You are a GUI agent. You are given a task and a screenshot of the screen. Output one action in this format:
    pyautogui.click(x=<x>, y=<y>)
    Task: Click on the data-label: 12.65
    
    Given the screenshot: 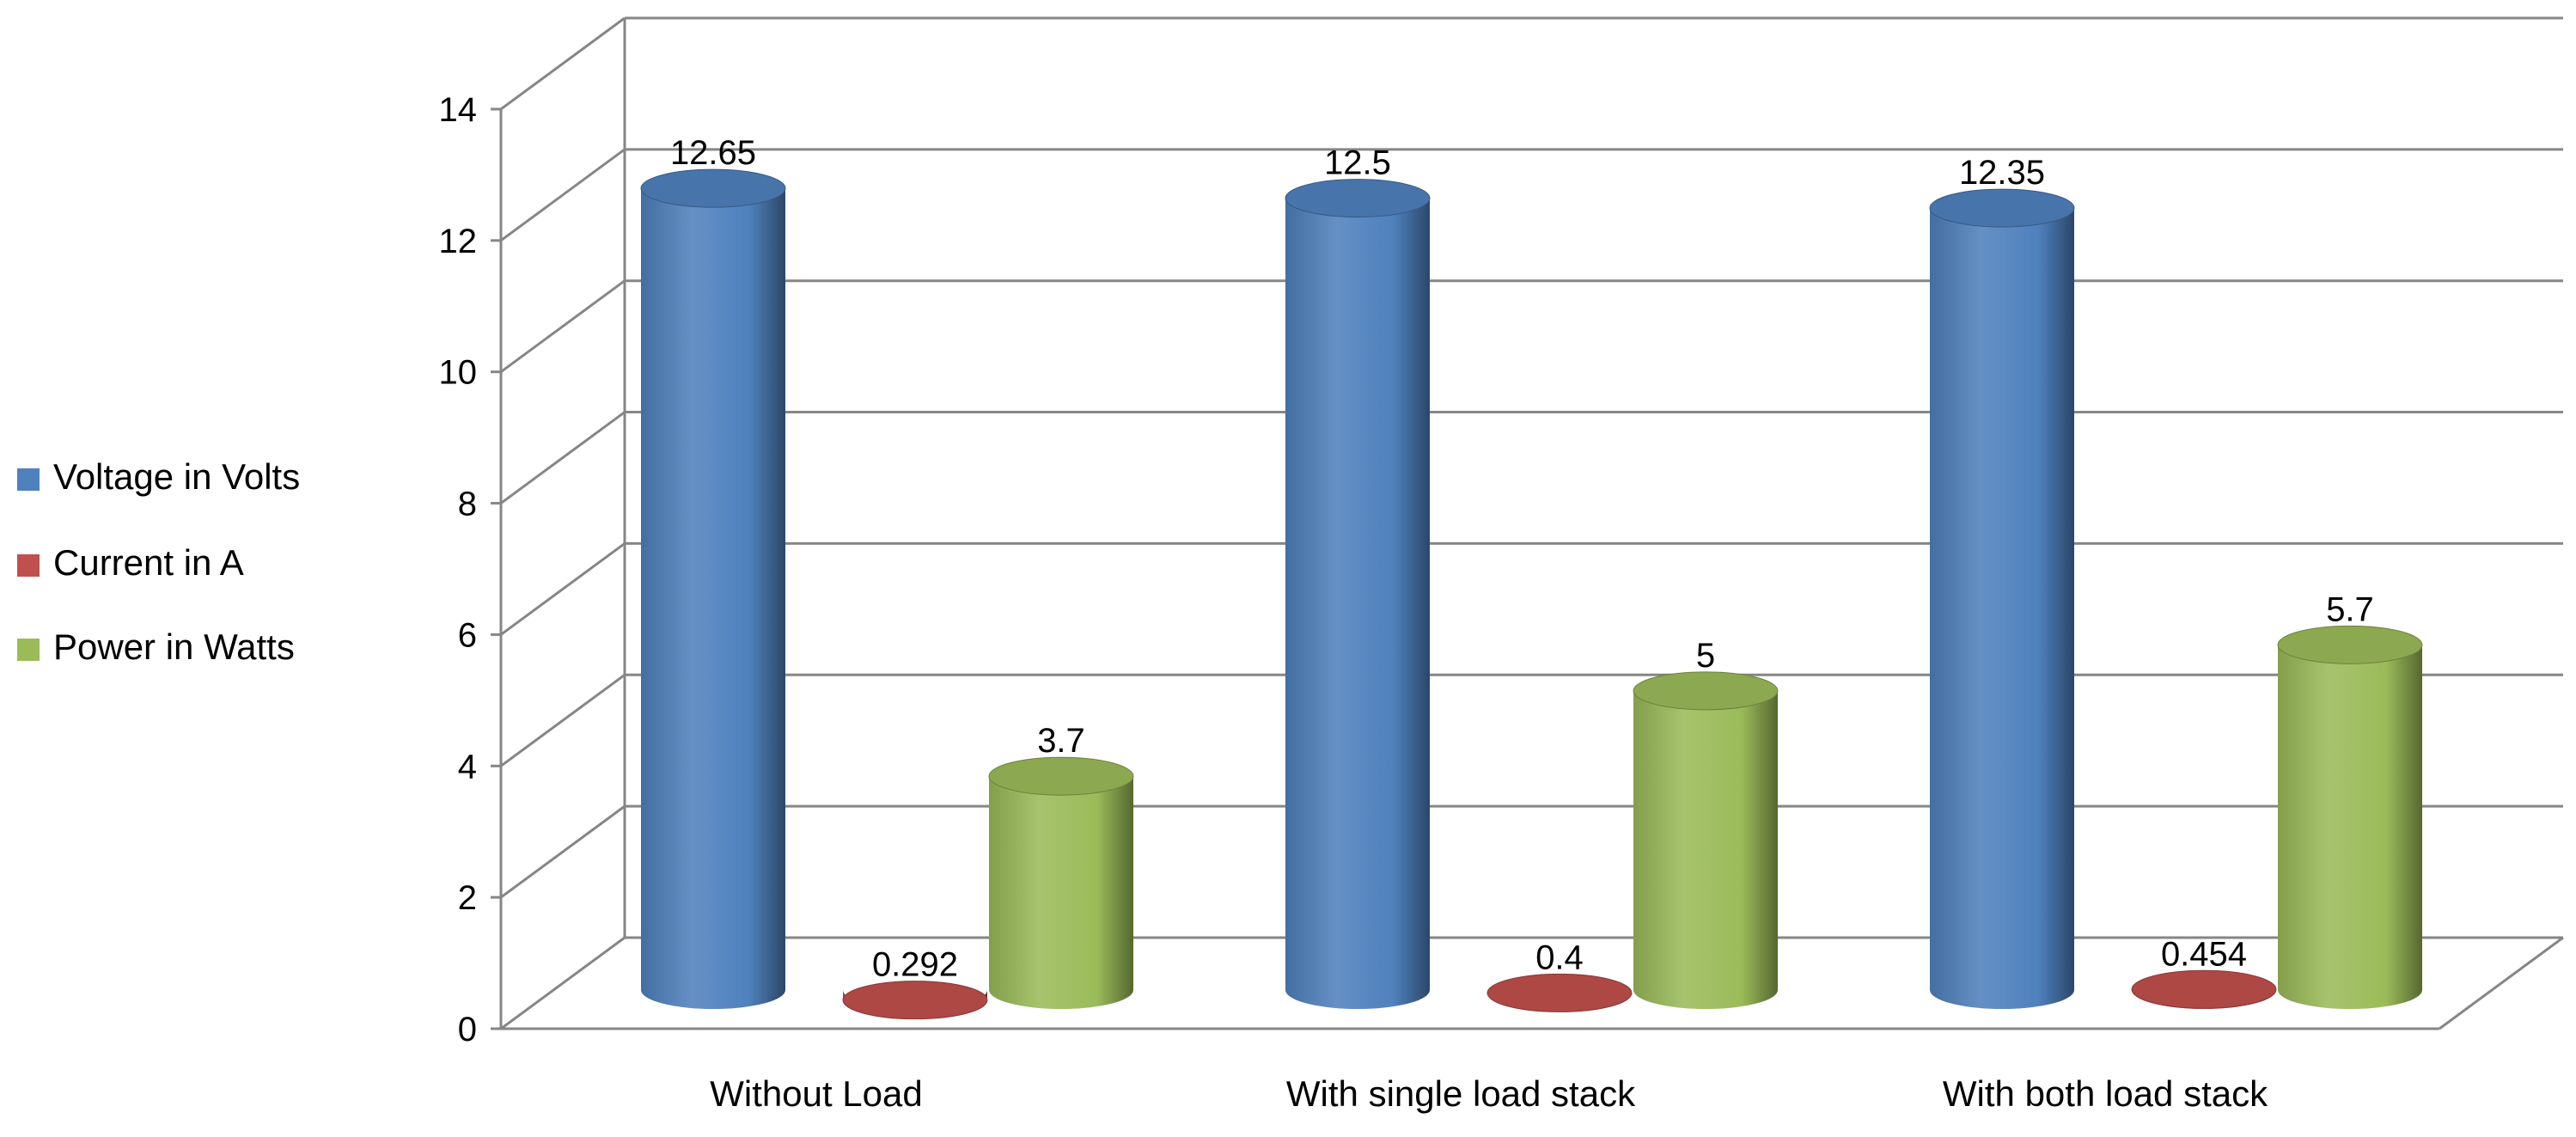 What is the action you would take?
    pyautogui.click(x=713, y=153)
    